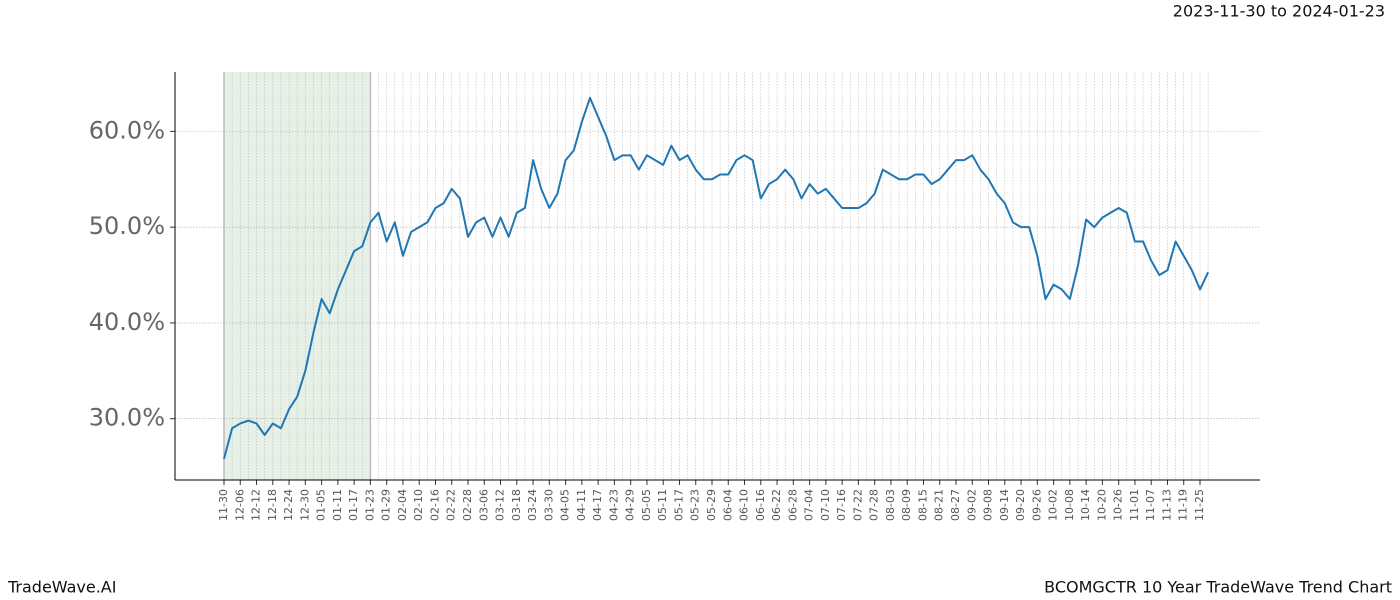  Describe the element at coordinates (971, 505) in the screenshot. I see `x-tick-label: 09-02` at that location.